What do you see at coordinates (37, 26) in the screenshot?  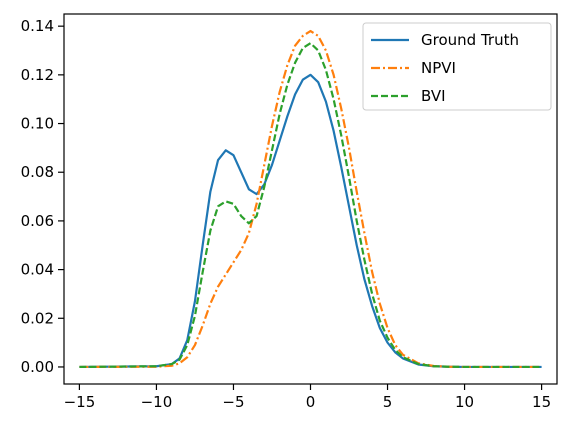 I see `y-tick-label: 0.14` at bounding box center [37, 26].